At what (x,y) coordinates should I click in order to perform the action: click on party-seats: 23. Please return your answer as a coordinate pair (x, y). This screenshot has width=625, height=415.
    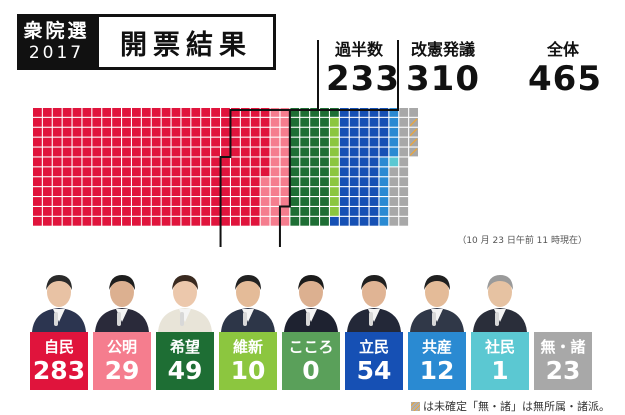
    Looking at the image, I should click on (563, 370).